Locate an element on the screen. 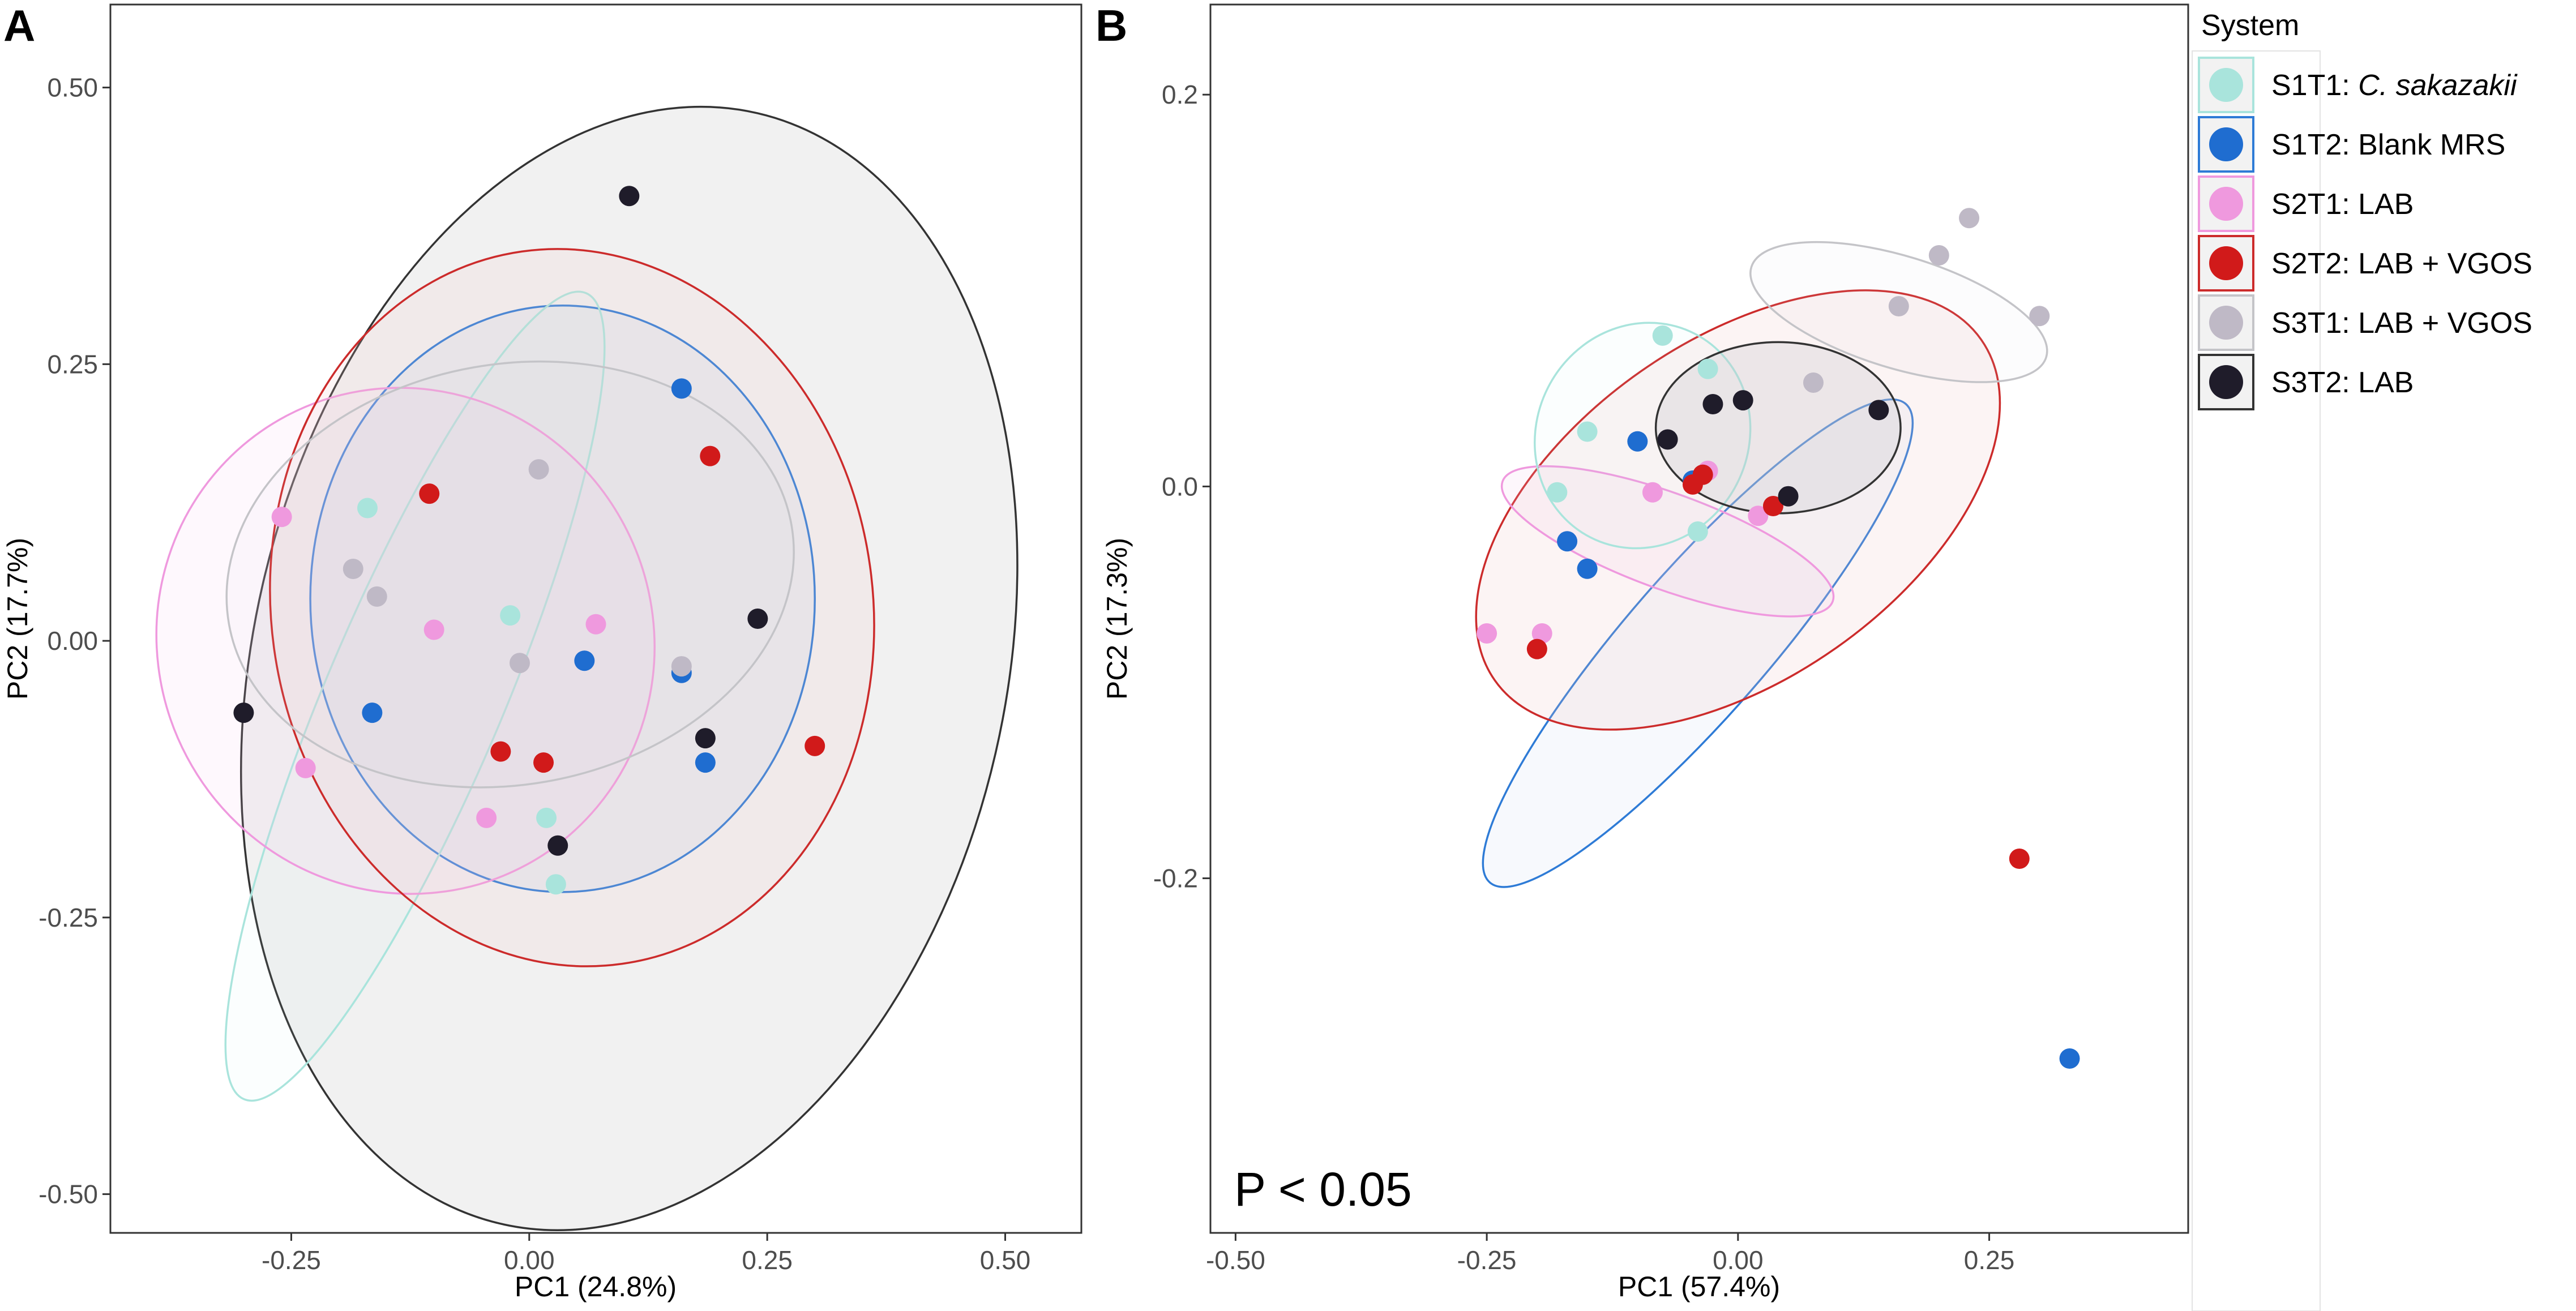 The height and width of the screenshot is (1311, 2576). legend-label: S3T1: LAB + VGOS is located at coordinates (2401, 323).